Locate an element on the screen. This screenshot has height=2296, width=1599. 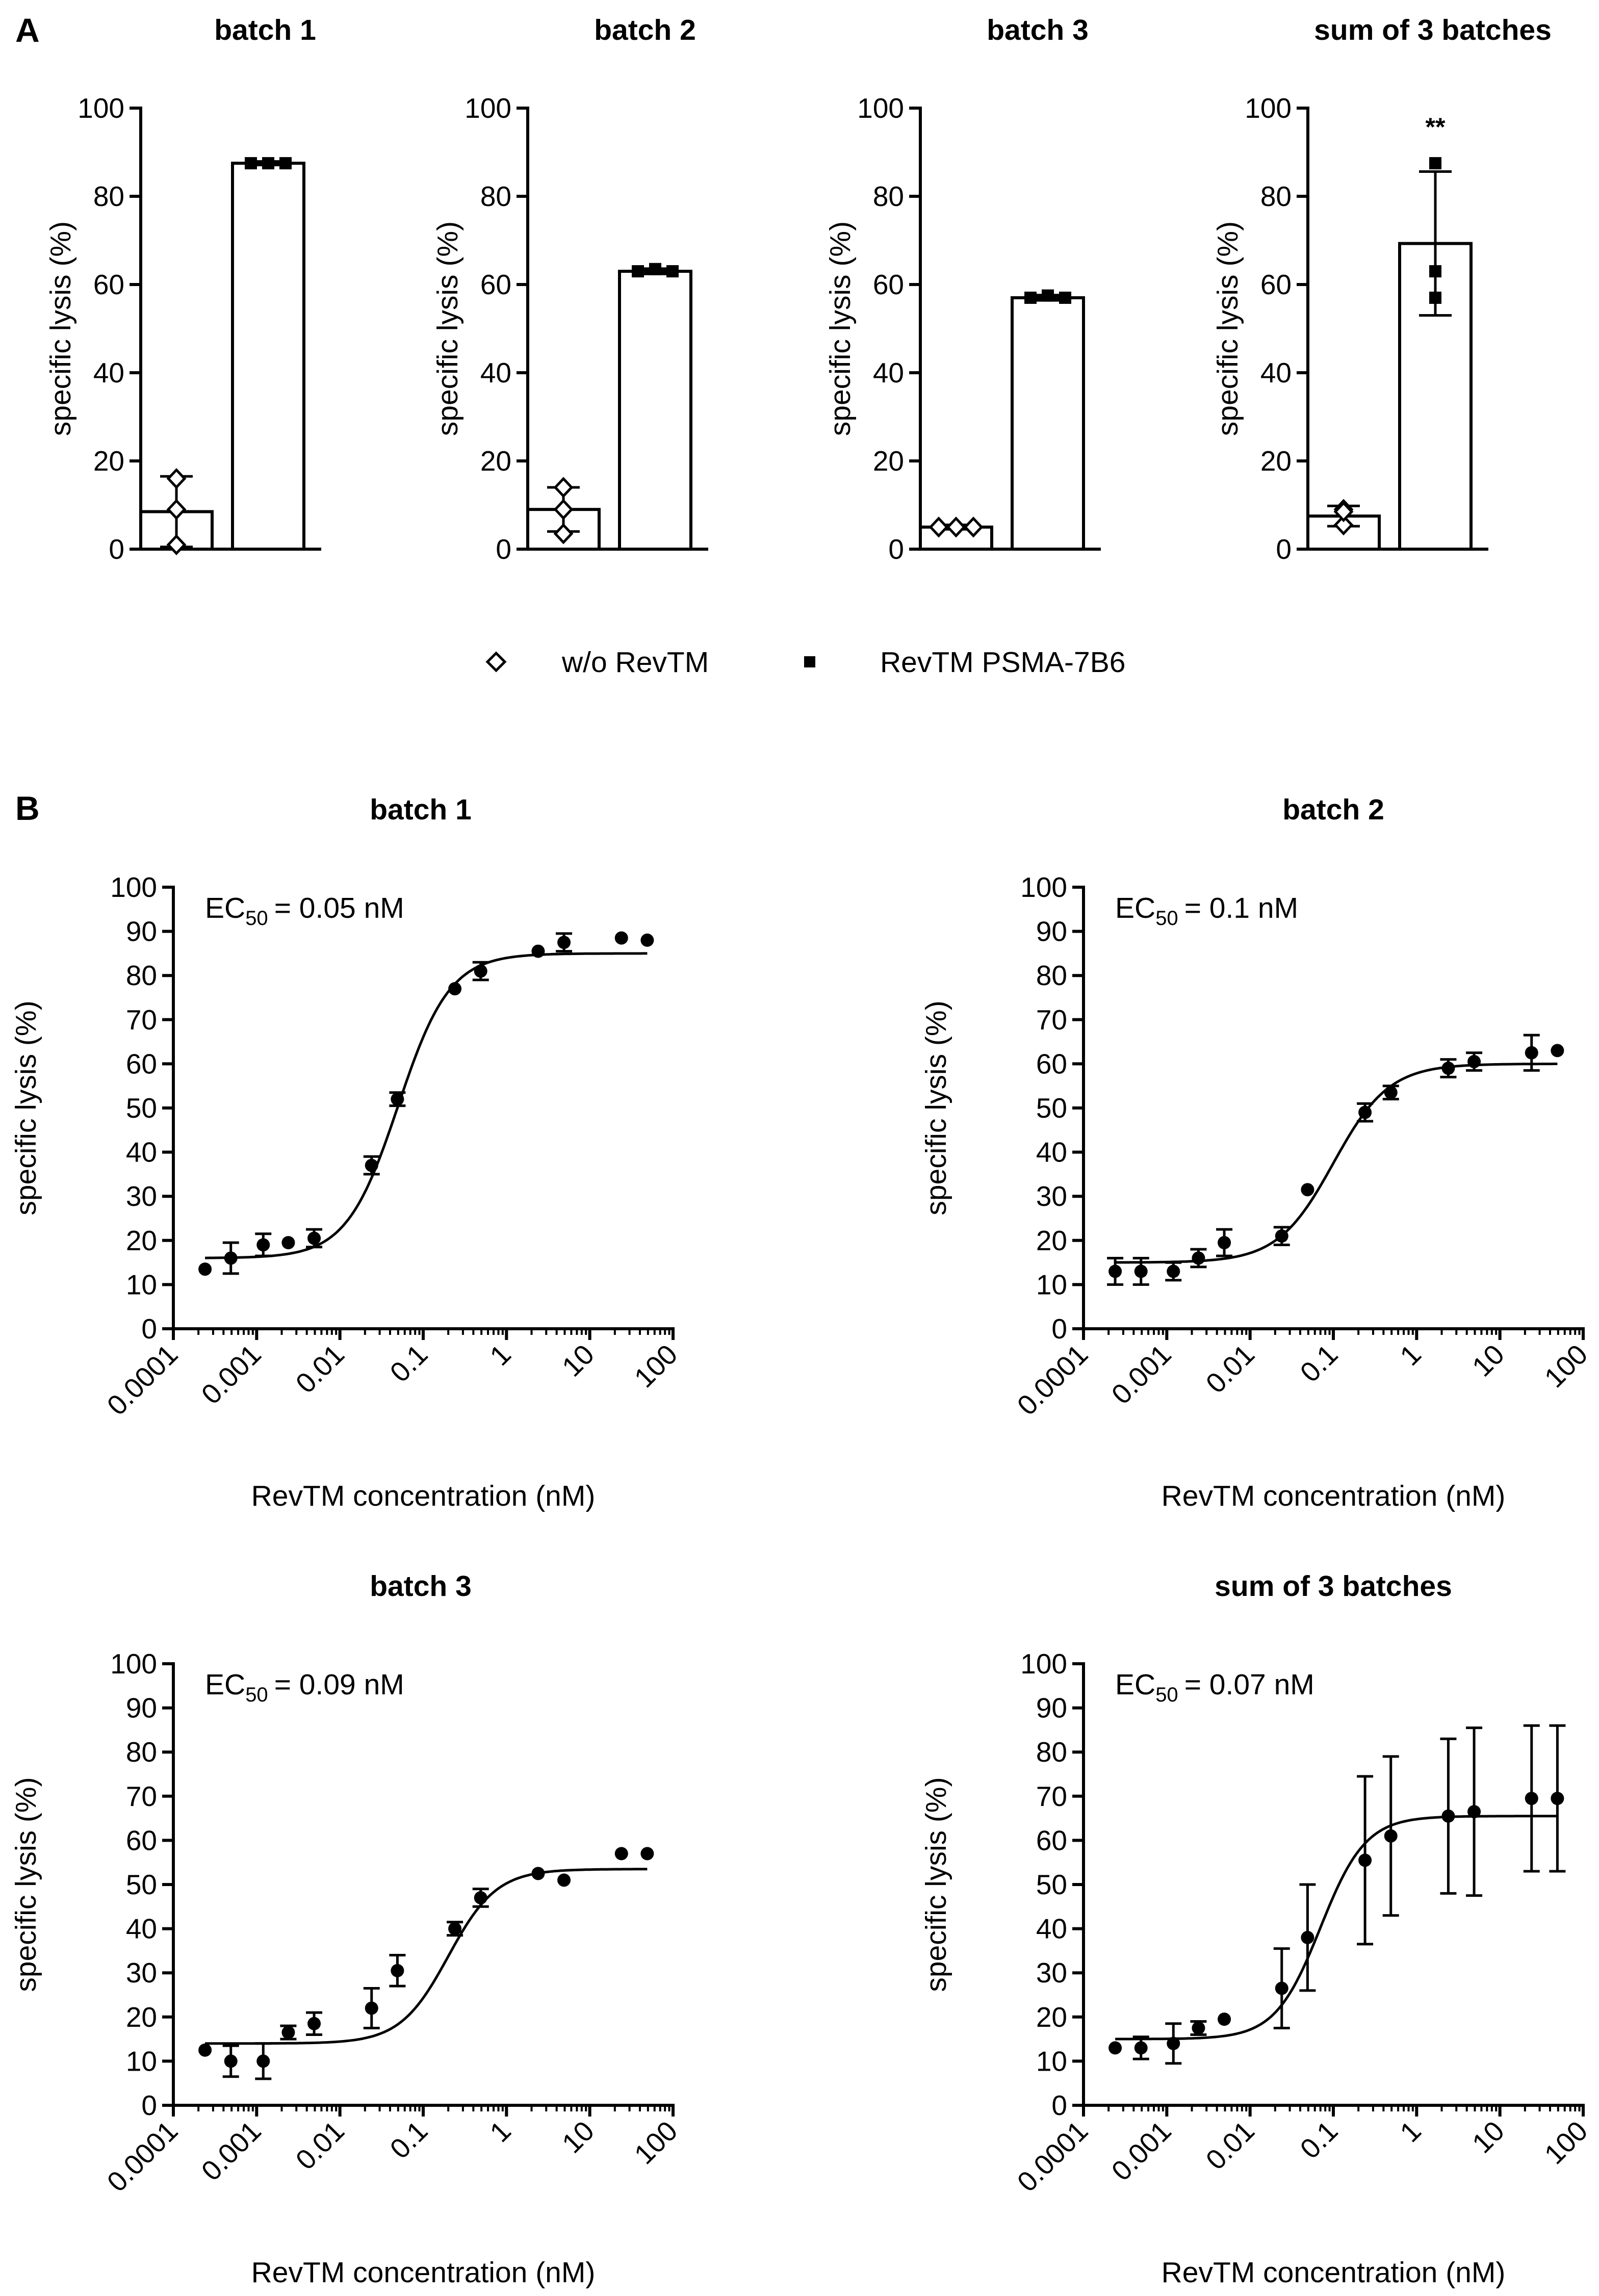
legend: w/o RevTM RevTM PSMA-7B6 is located at coordinates (805, 663).